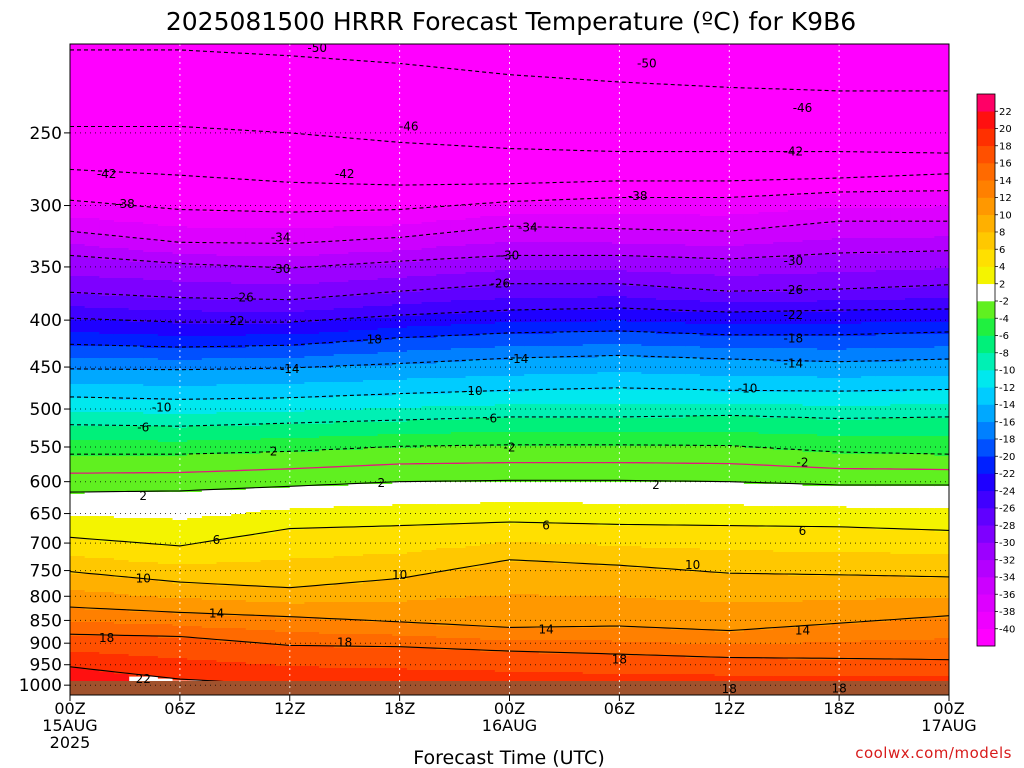 The width and height of the screenshot is (1024, 768). Describe the element at coordinates (803, 108) in the screenshot. I see `contour-label: -46` at that location.